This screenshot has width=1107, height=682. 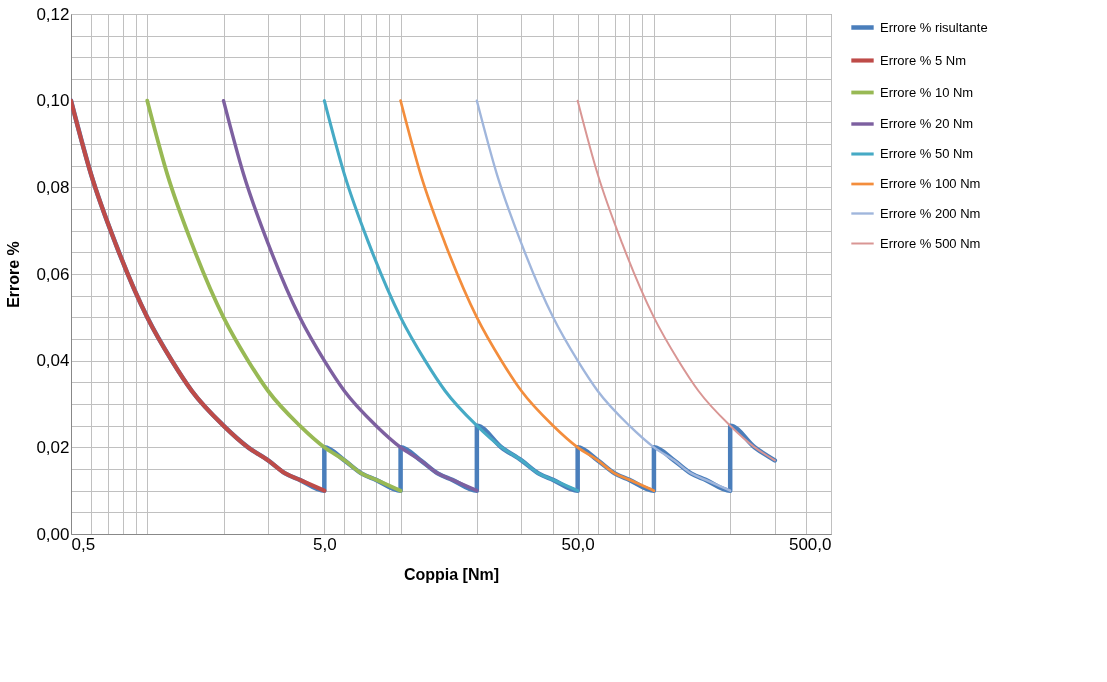 I want to click on x-tick-label: 5,0, so click(x=325, y=544).